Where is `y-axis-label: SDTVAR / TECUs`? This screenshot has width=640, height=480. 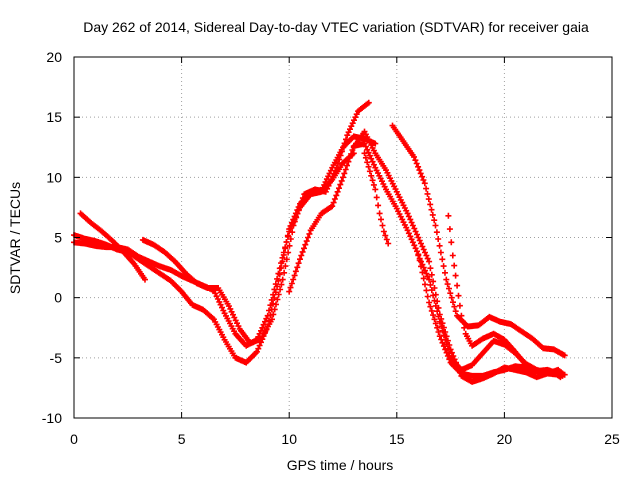 y-axis-label: SDTVAR / TECUs is located at coordinates (15, 238).